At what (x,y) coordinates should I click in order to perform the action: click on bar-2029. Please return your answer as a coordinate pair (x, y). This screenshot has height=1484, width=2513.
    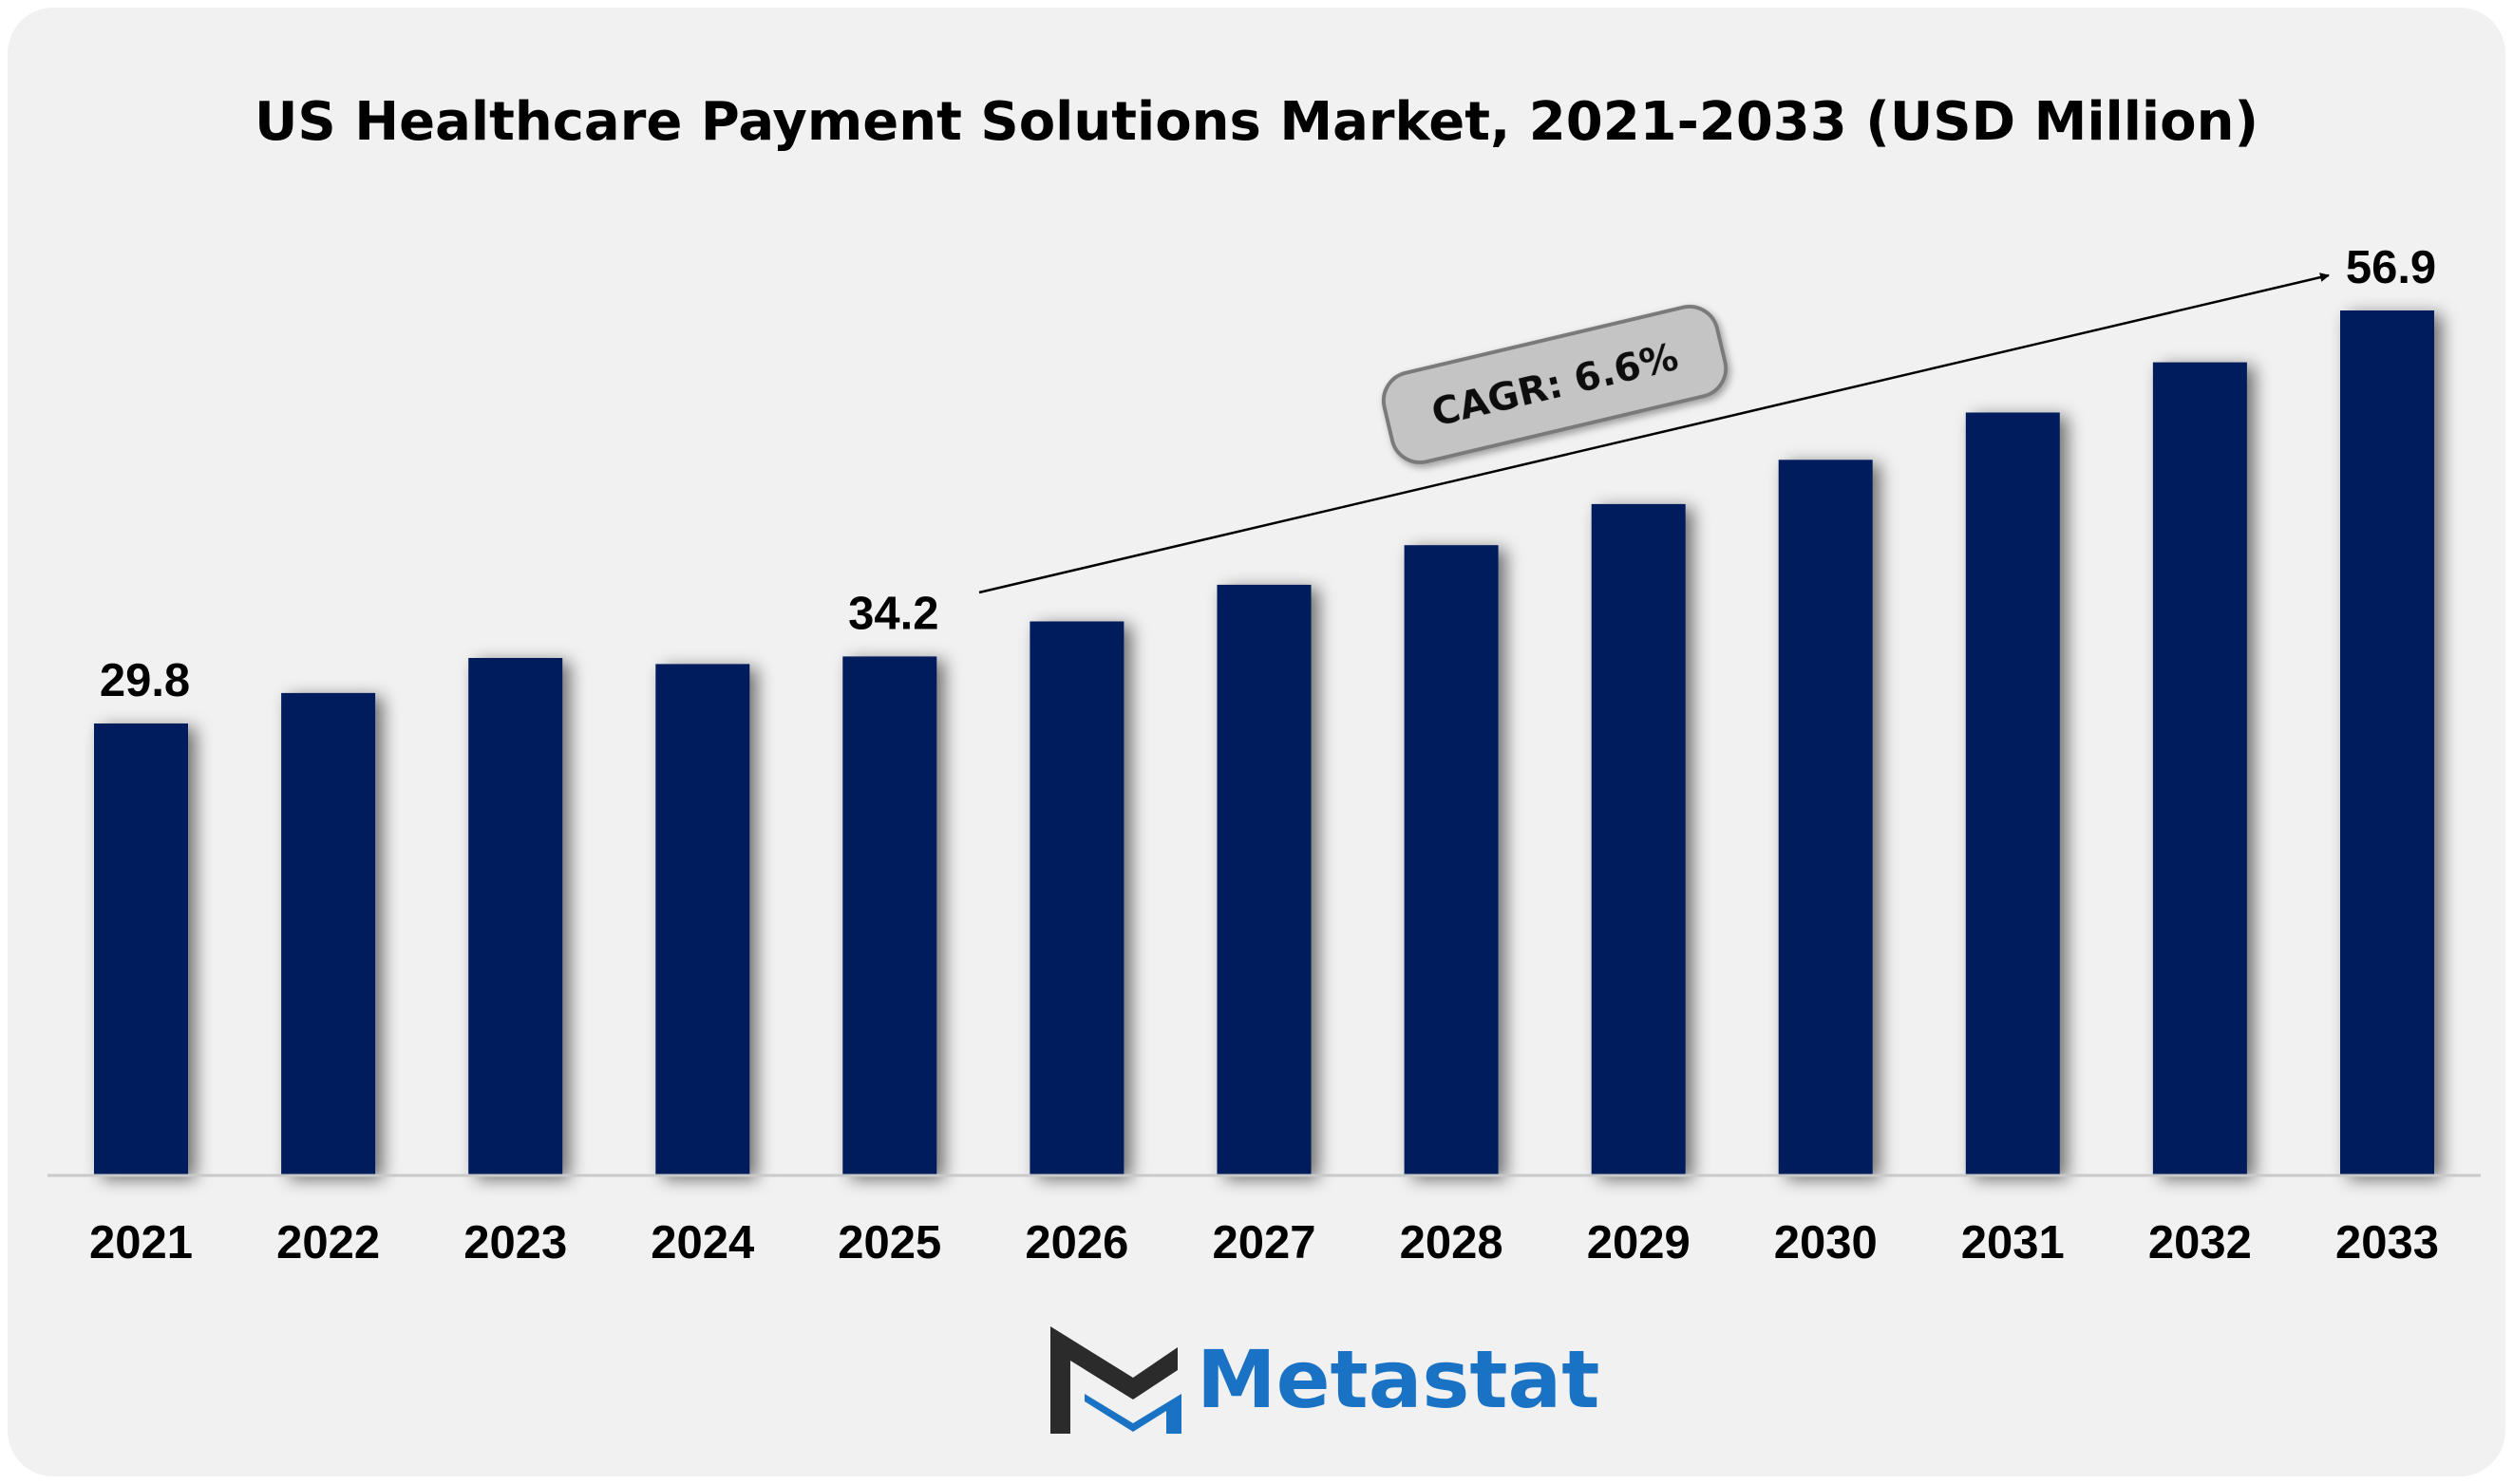
    Looking at the image, I should click on (1639, 839).